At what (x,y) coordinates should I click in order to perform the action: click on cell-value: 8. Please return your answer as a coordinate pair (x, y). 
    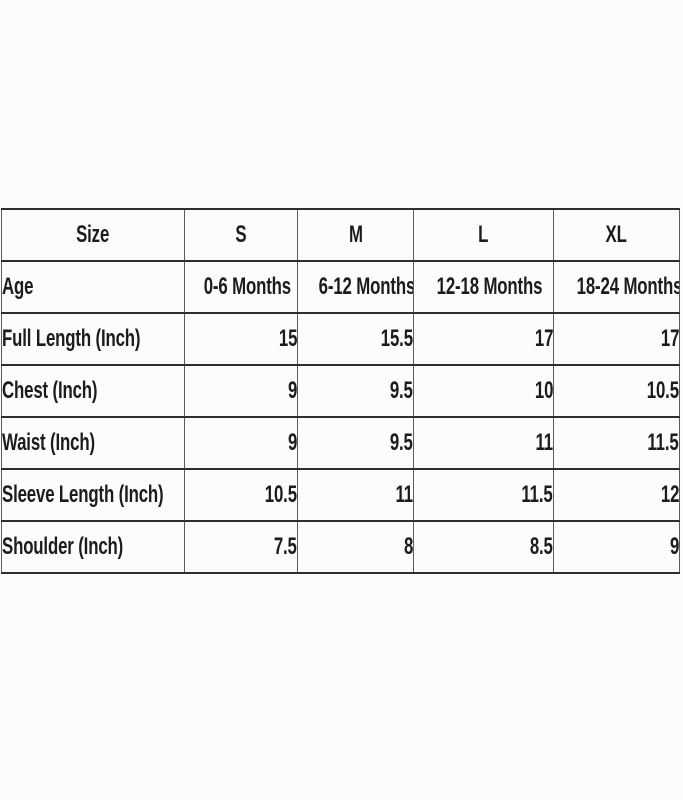
    Looking at the image, I should click on (408, 546).